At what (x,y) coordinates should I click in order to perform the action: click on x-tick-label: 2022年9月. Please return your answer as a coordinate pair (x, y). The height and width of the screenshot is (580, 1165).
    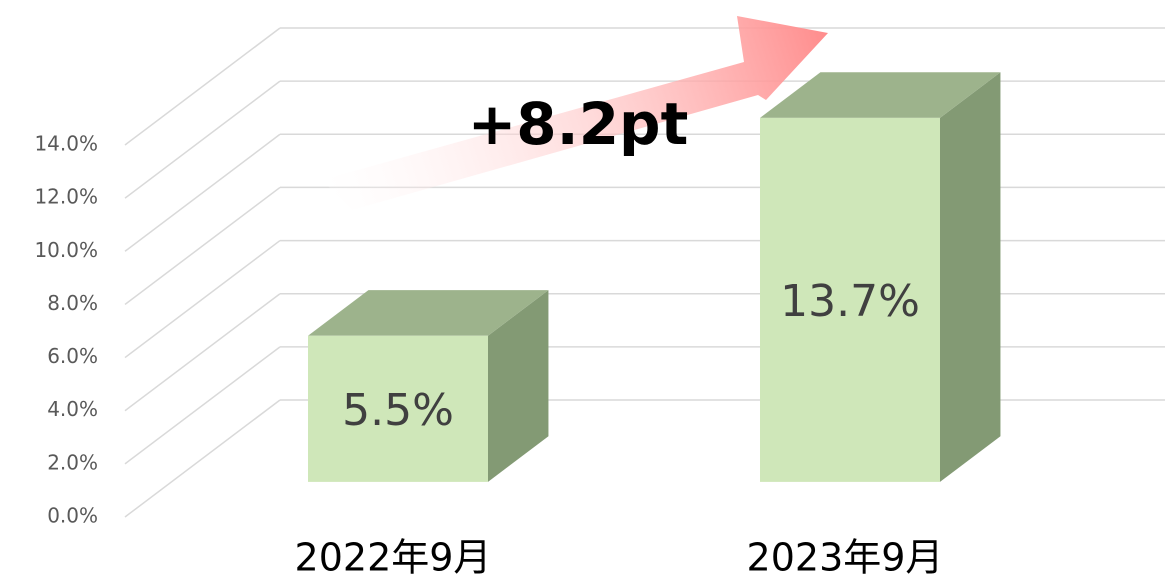
    Looking at the image, I should click on (393, 558).